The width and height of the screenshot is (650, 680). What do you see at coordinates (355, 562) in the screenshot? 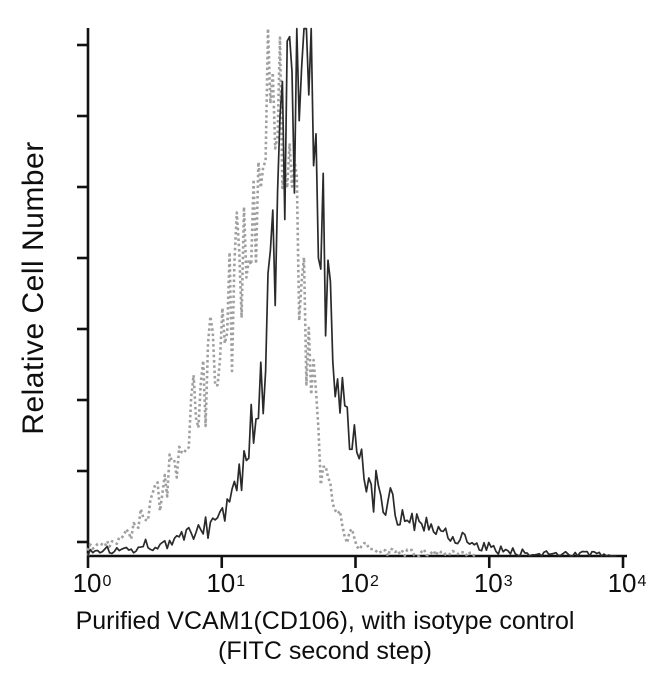
I see `x-axis-ticks` at bounding box center [355, 562].